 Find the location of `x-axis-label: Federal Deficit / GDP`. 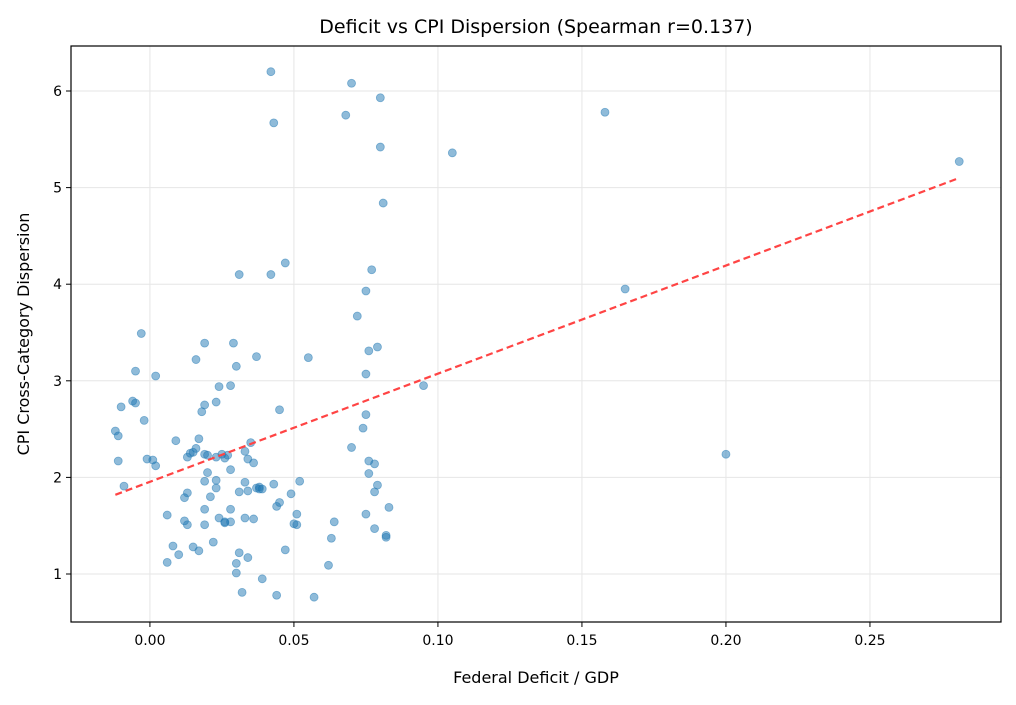

x-axis-label: Federal Deficit / GDP is located at coordinates (536, 677).